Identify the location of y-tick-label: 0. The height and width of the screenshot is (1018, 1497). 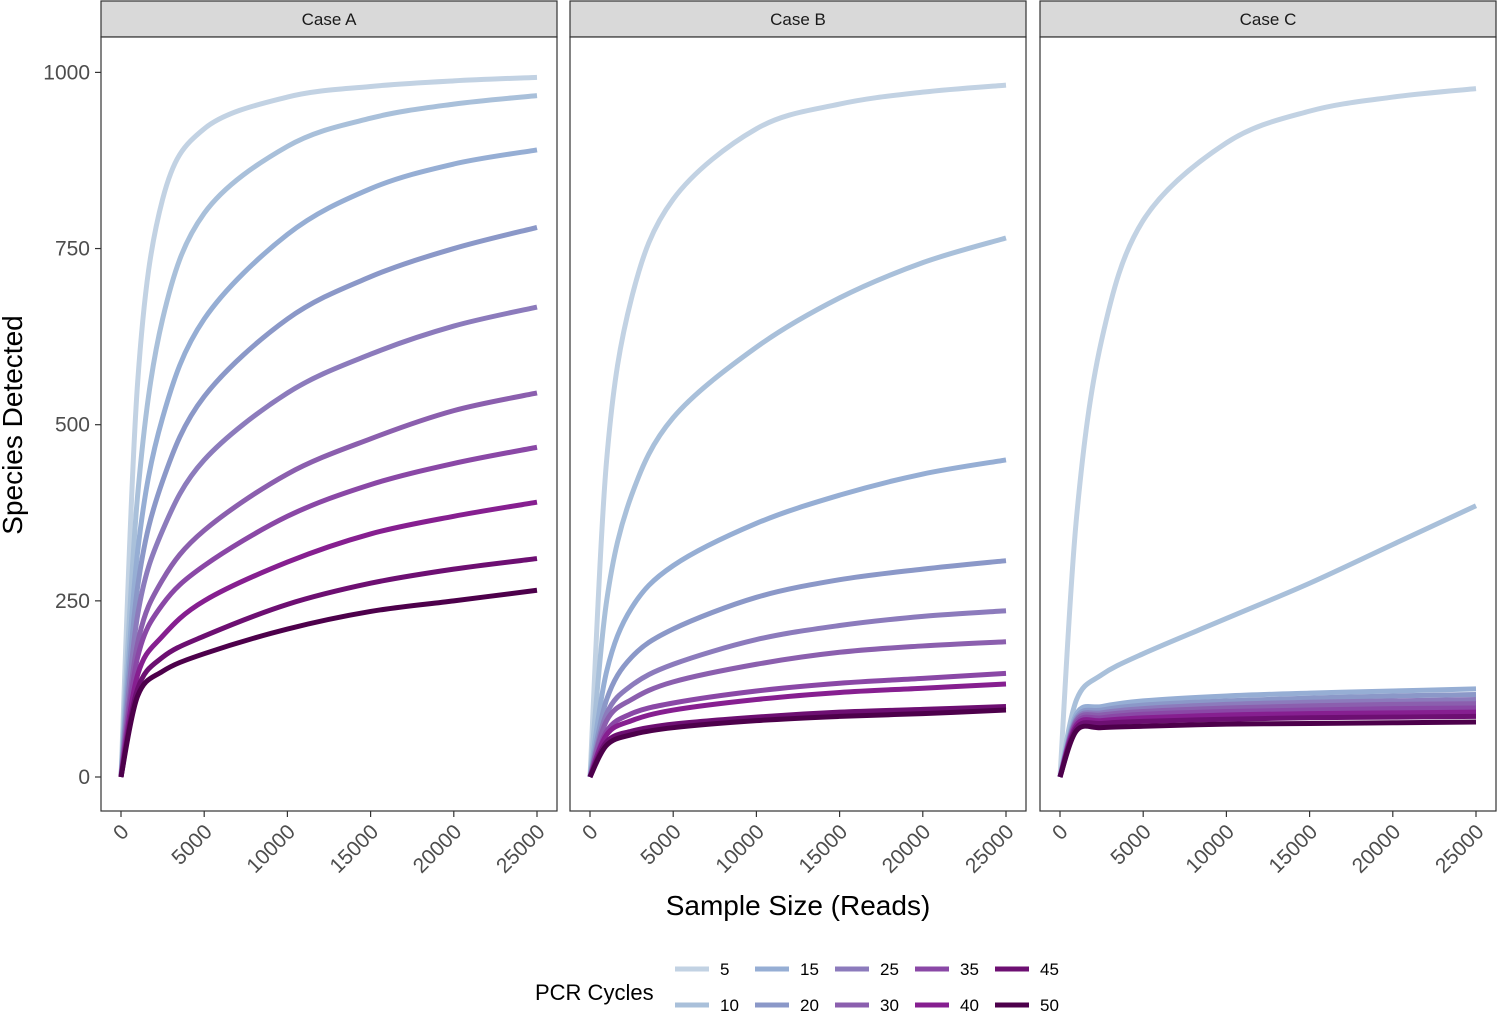
(84, 777).